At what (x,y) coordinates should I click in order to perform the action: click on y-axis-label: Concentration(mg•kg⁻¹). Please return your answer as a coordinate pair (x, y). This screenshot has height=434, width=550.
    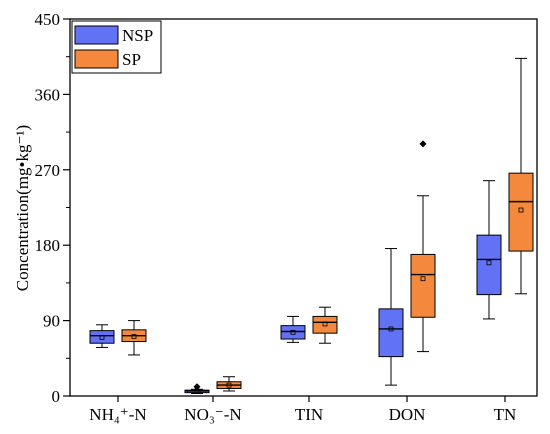
    Looking at the image, I should click on (22, 208).